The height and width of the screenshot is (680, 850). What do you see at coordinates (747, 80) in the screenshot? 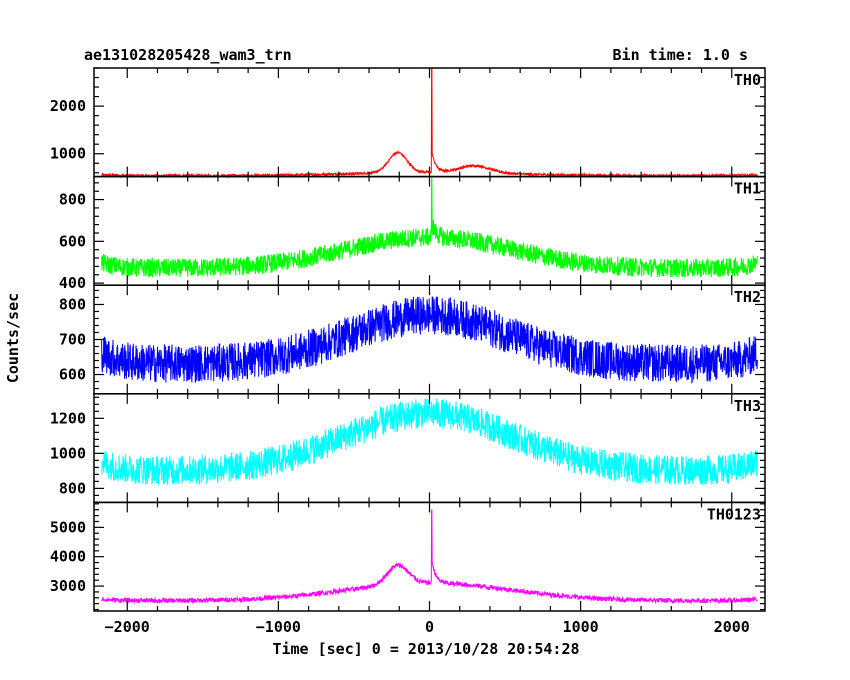
I see `panel-label-th0: TH0` at bounding box center [747, 80].